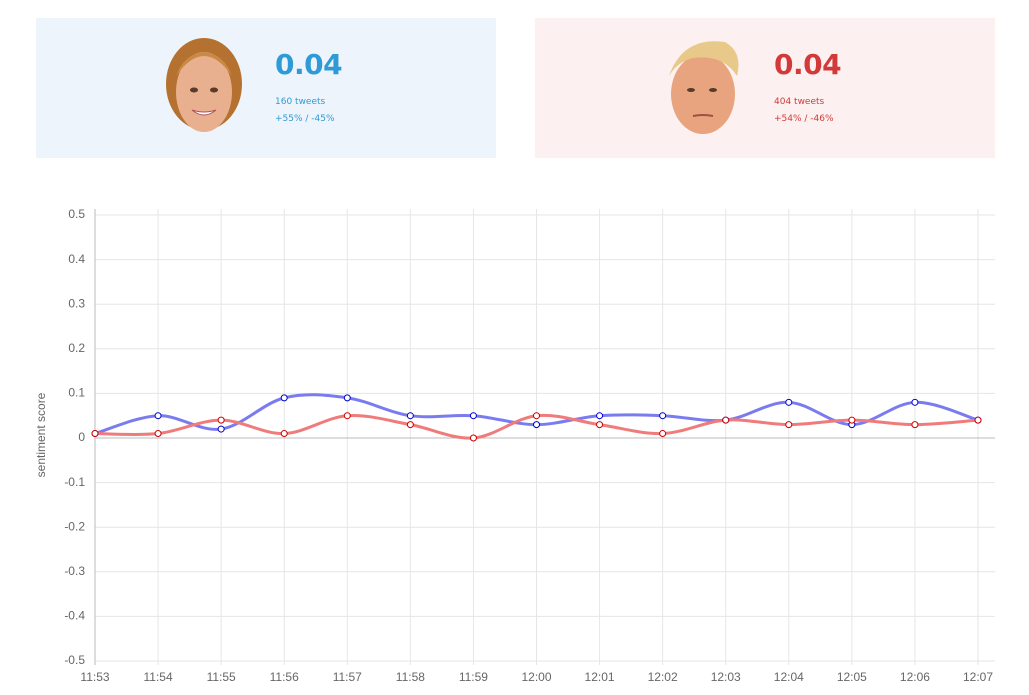 The height and width of the screenshot is (695, 1029). I want to click on y-tick-label: -0.2, so click(74, 526).